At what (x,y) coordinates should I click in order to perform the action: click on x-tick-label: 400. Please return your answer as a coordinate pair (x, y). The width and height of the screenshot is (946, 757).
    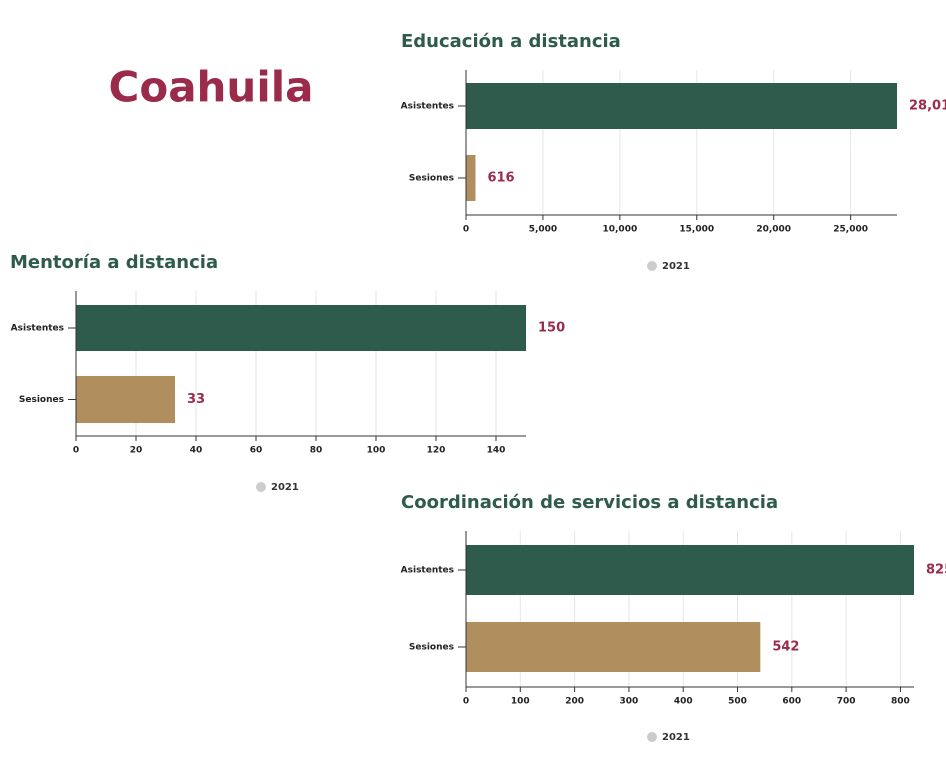
    Looking at the image, I should click on (683, 702).